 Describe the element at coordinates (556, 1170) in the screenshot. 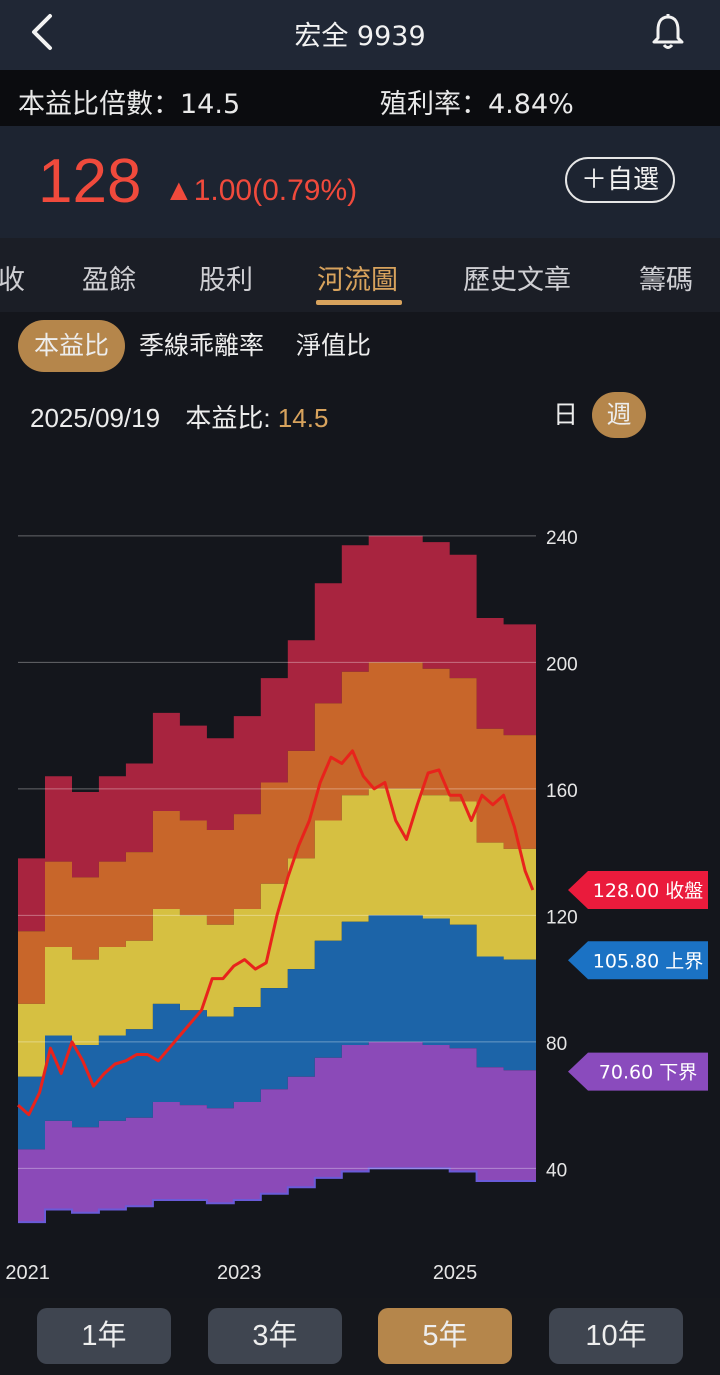

I see `y-tick-label: 40` at that location.